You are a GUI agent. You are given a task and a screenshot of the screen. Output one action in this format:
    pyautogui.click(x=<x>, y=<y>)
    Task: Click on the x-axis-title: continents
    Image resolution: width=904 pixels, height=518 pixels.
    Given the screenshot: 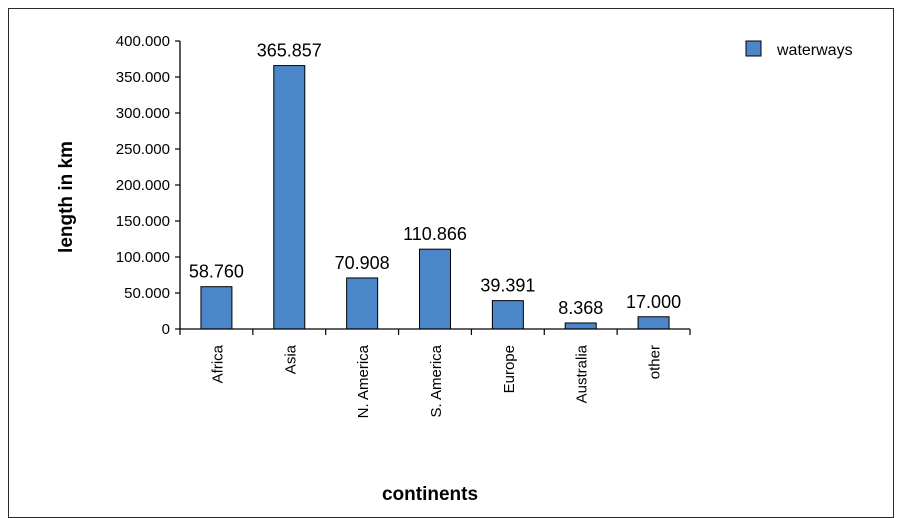 What is the action you would take?
    pyautogui.click(x=430, y=494)
    